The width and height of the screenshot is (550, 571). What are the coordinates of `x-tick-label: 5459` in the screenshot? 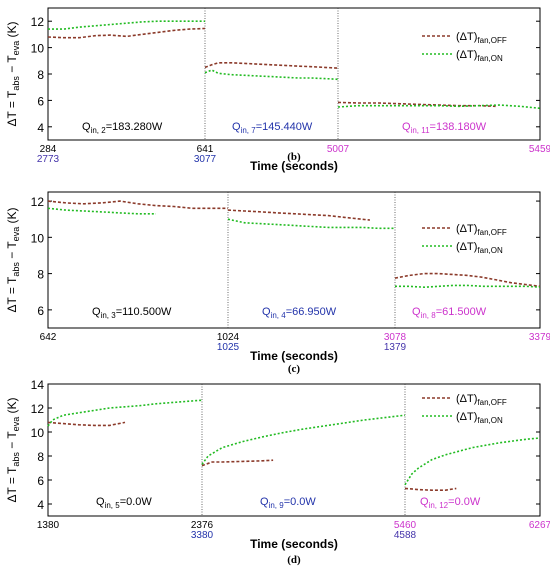 It's located at (539, 149).